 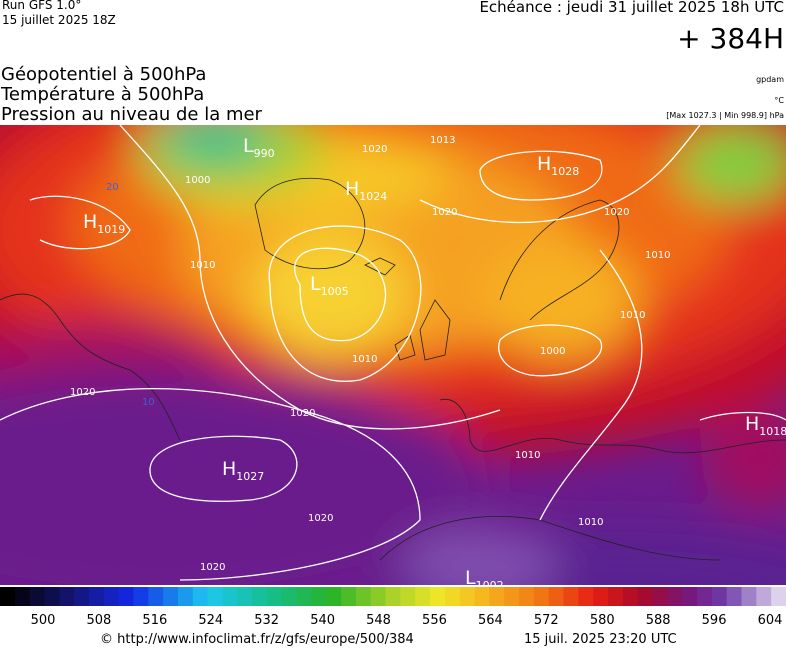 What do you see at coordinates (490, 620) in the screenshot?
I see `colorbar-tick-label: 564` at bounding box center [490, 620].